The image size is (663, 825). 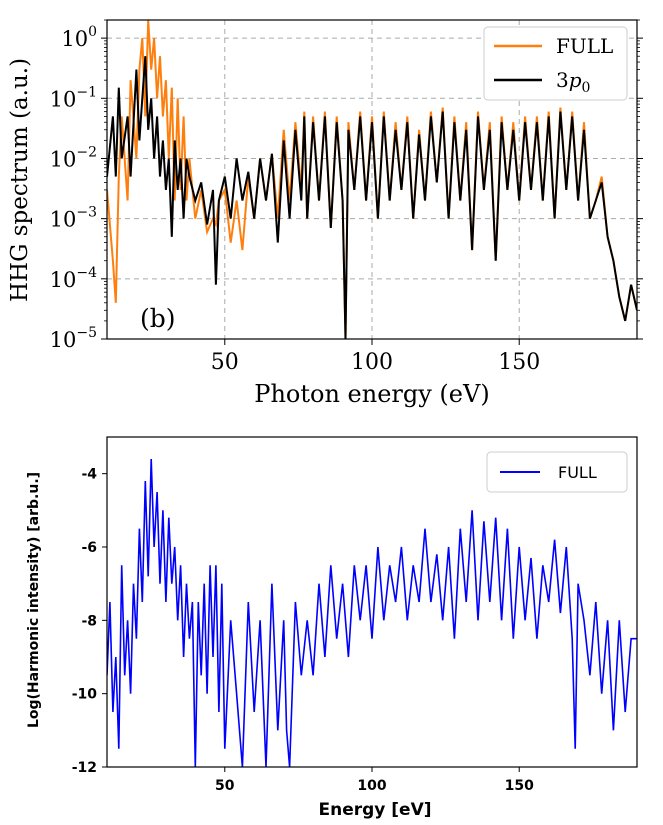 I want to click on x-axis-label: Photon energy (eV), so click(x=371, y=394).